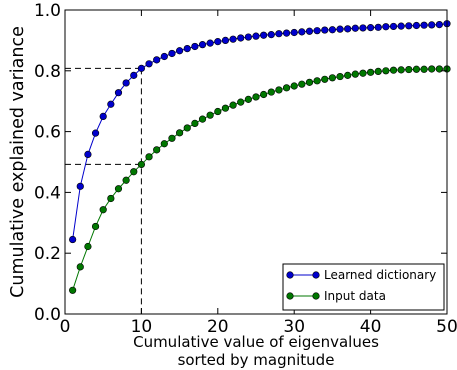 The image size is (457, 370). I want to click on y-tick-label: 0.4, so click(47, 193).